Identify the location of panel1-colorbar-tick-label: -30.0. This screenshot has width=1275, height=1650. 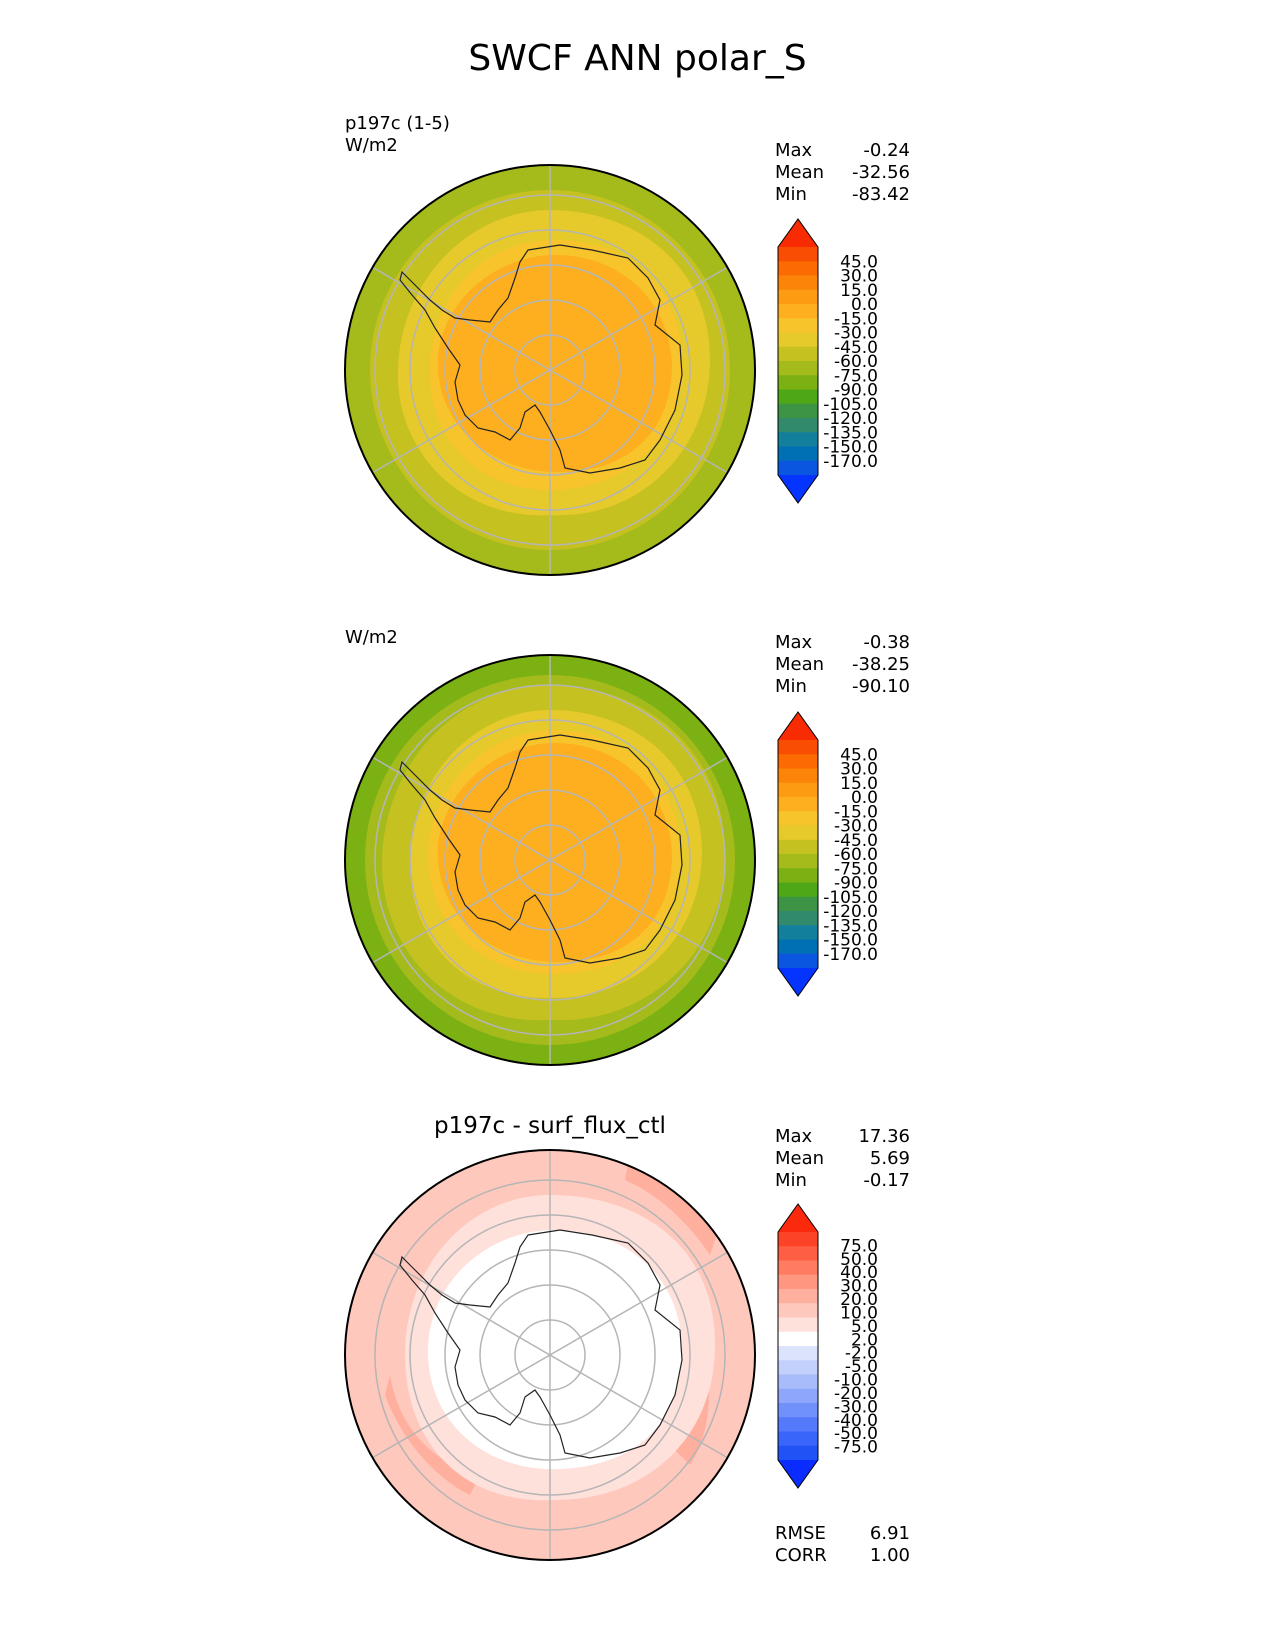
(856, 334).